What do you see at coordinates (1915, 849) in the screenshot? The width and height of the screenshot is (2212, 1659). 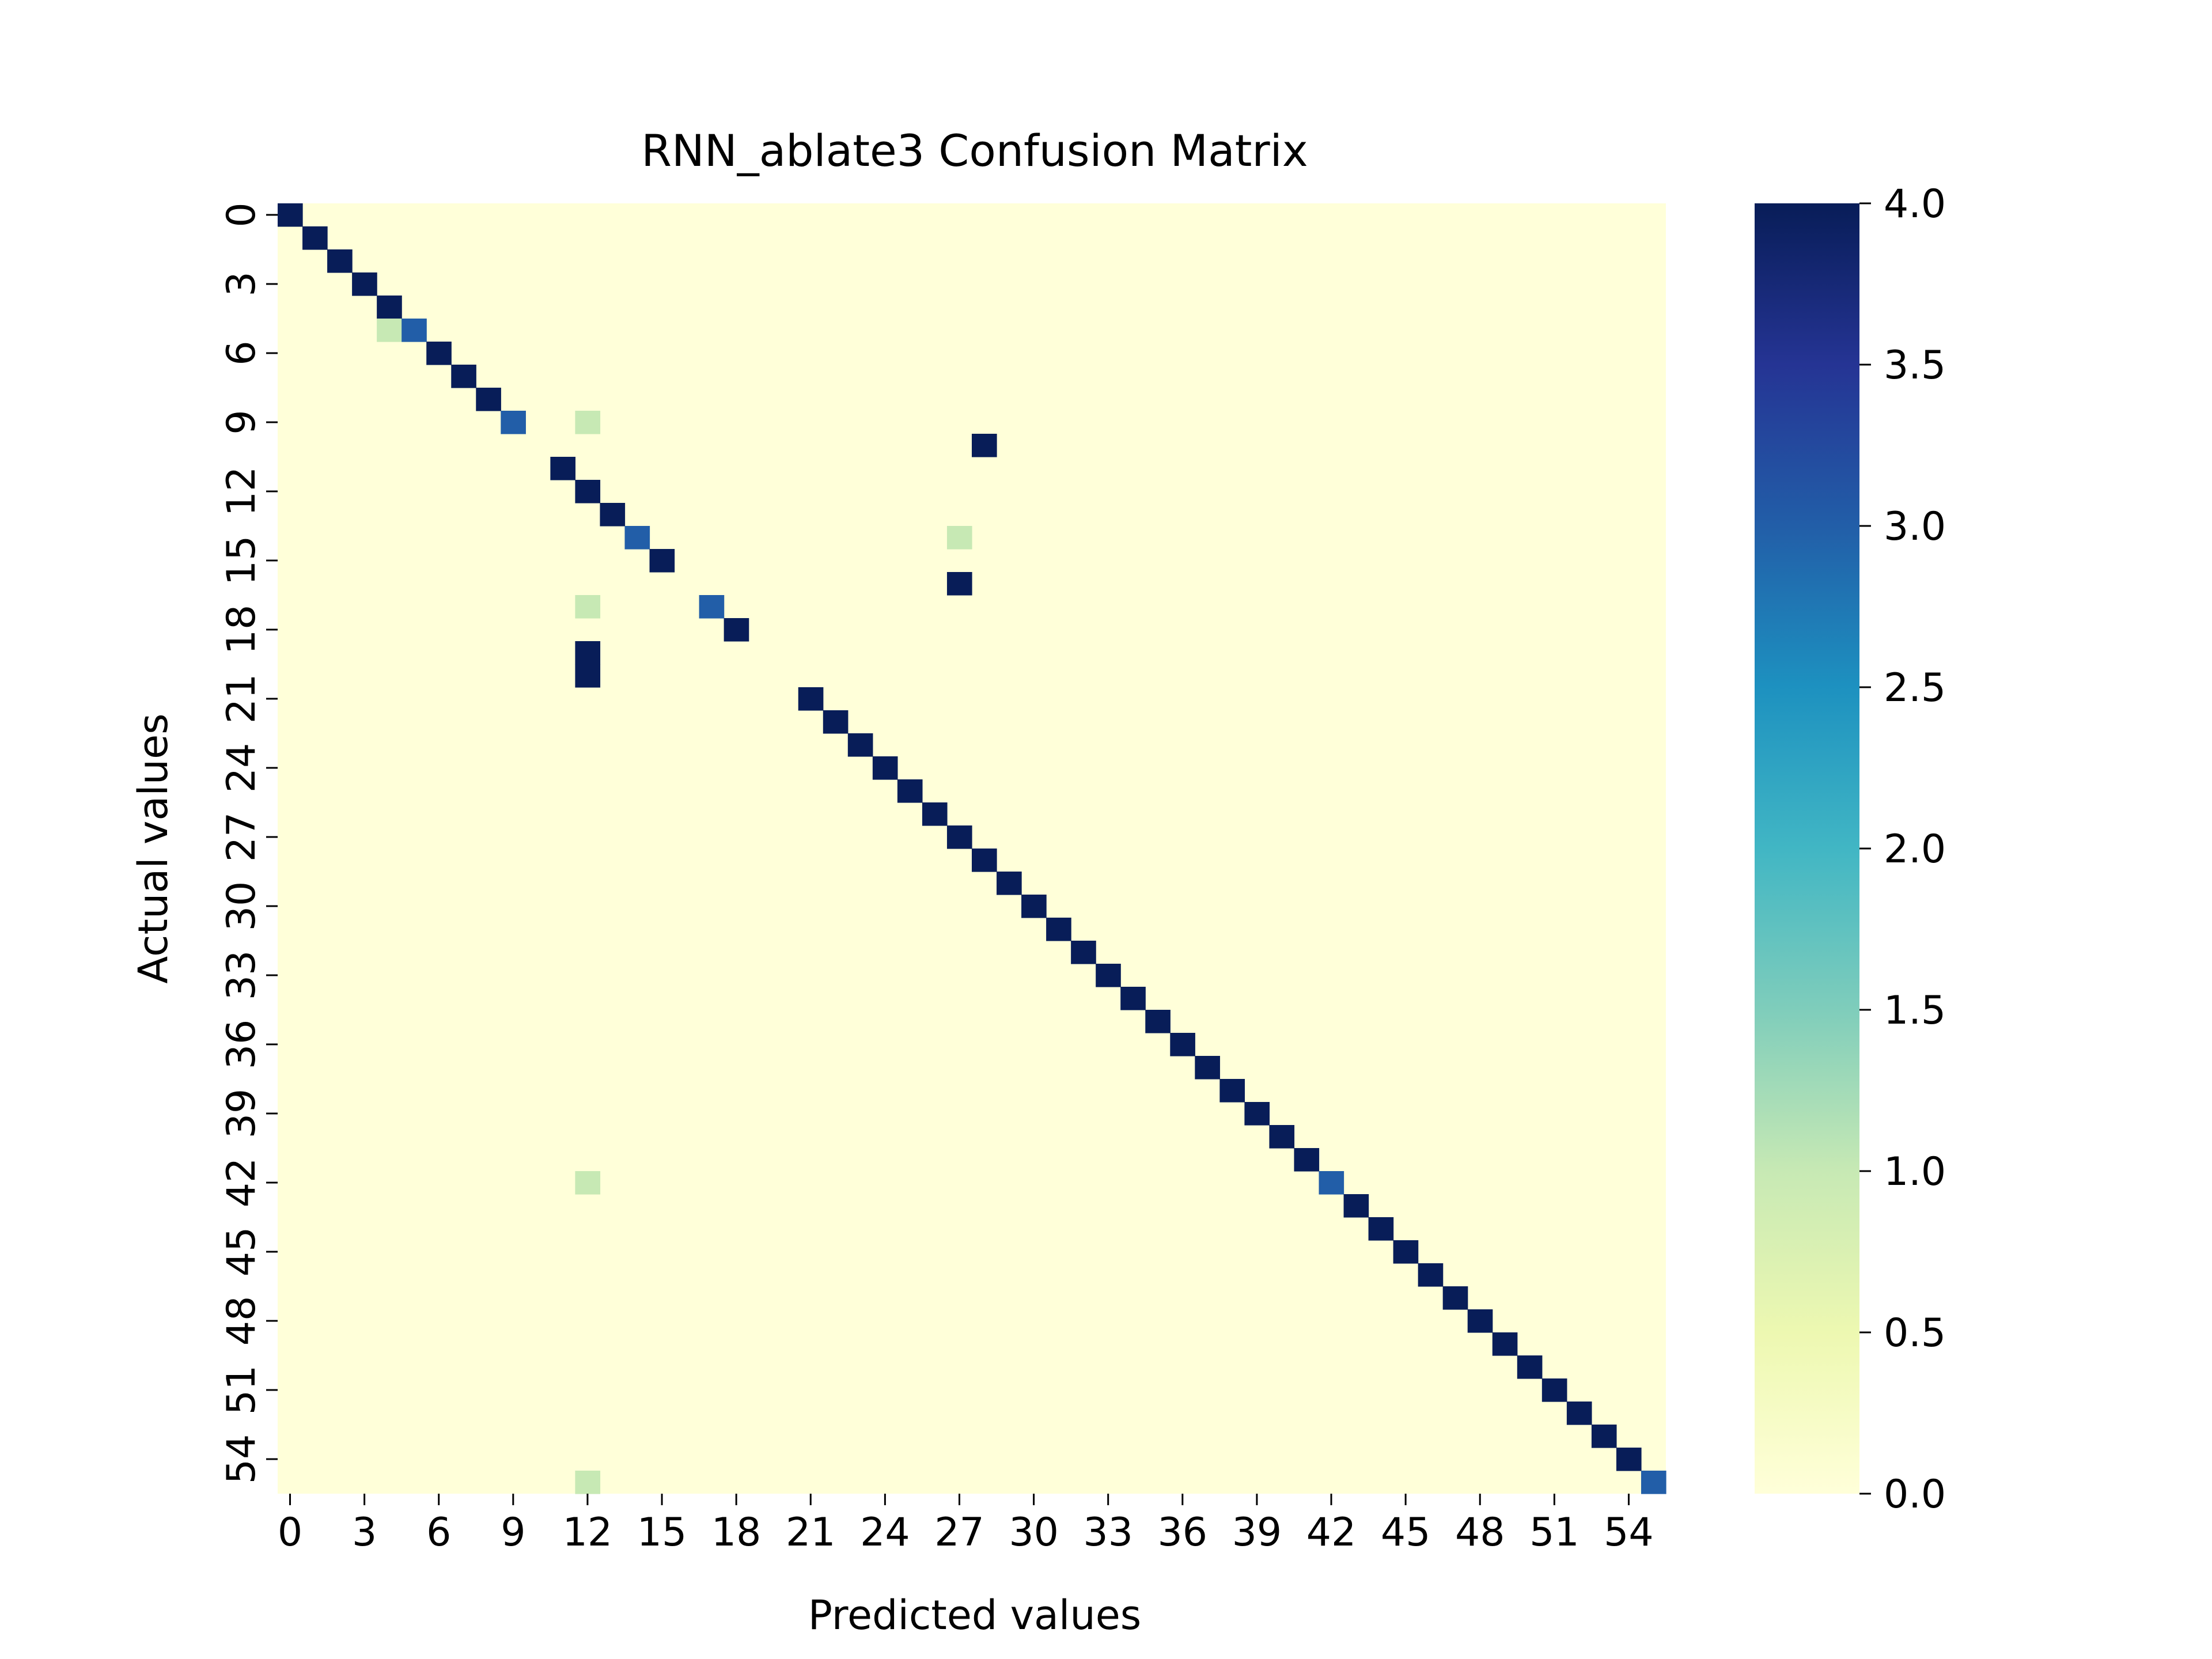 I see `colorbar-tick-label: 2.0` at bounding box center [1915, 849].